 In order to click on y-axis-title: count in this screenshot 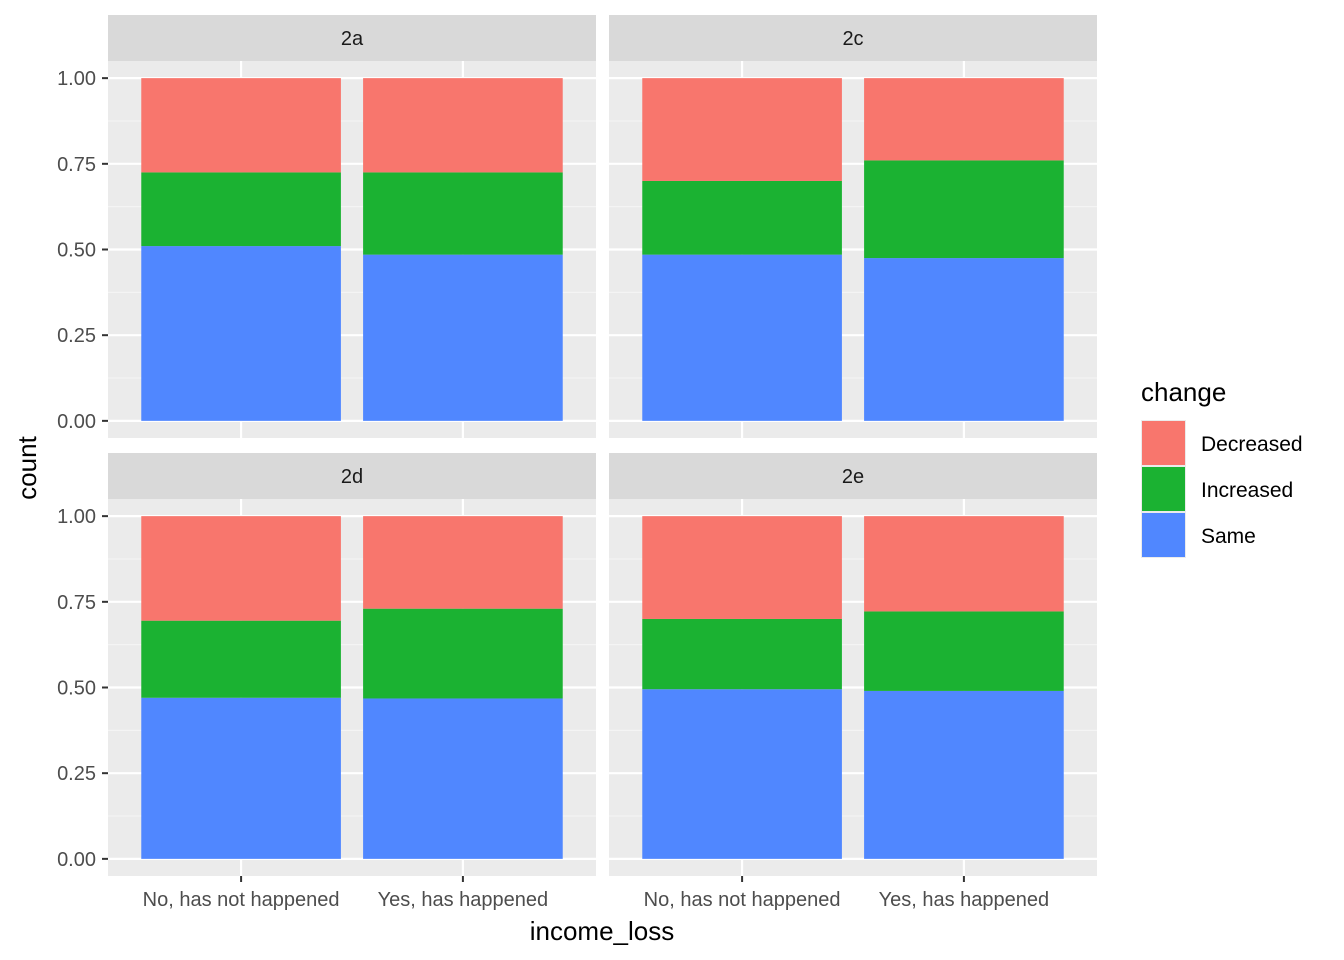, I will do `click(27, 467)`.